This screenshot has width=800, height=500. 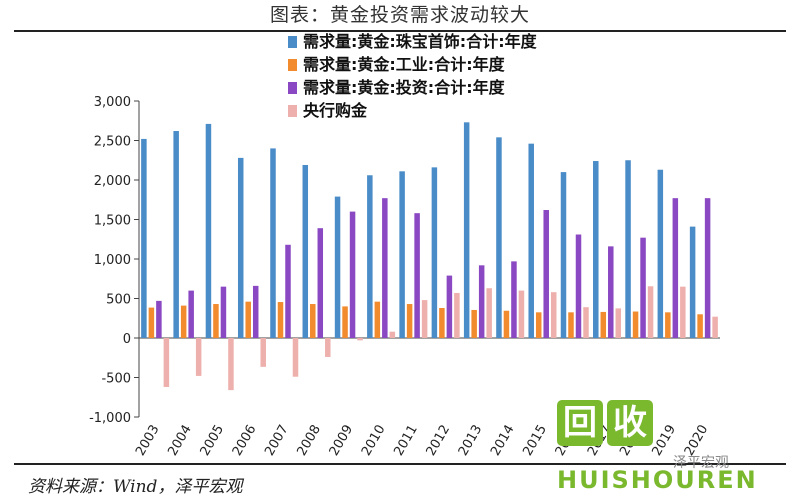 I want to click on bar-s4-2020, so click(x=715, y=327).